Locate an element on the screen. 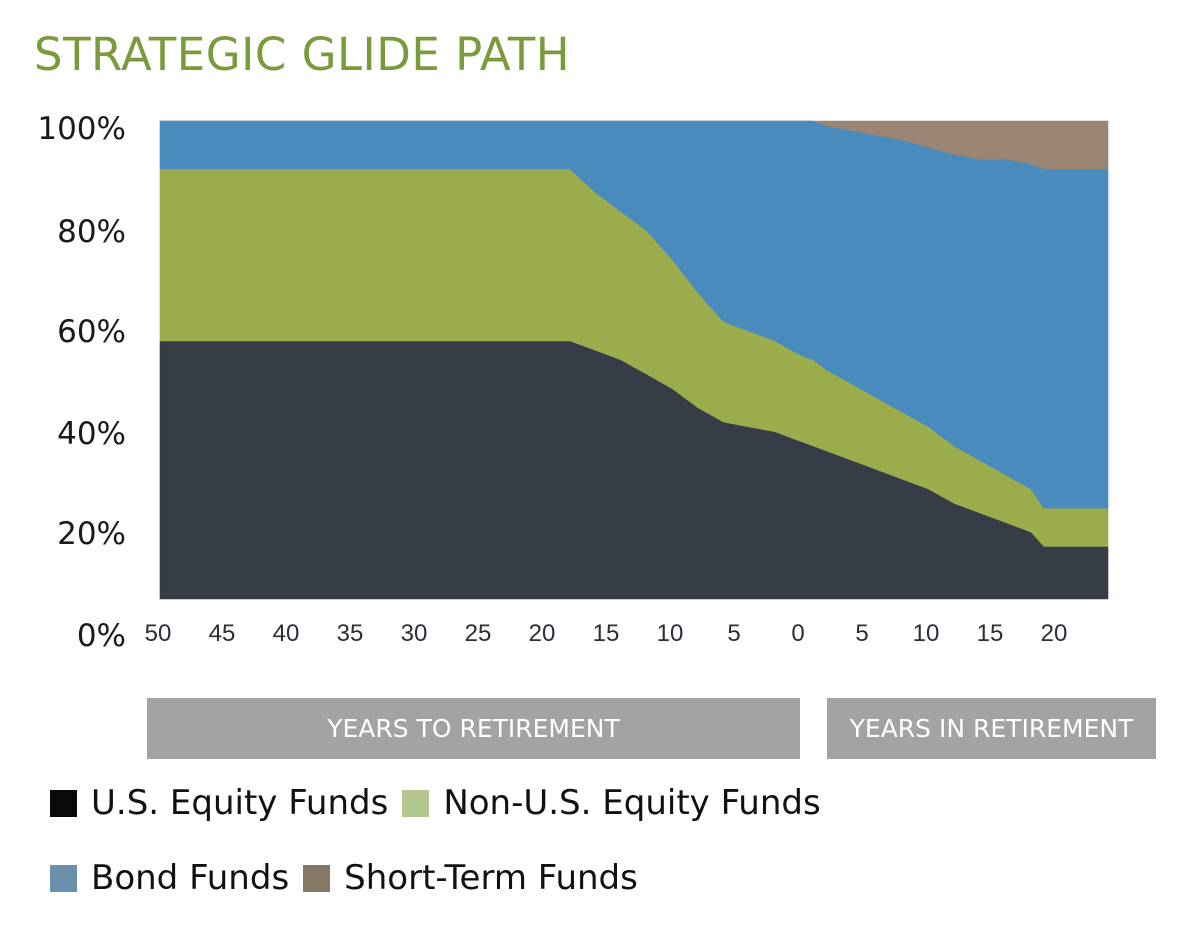  non-us-equity-swatch-icon is located at coordinates (416, 803).